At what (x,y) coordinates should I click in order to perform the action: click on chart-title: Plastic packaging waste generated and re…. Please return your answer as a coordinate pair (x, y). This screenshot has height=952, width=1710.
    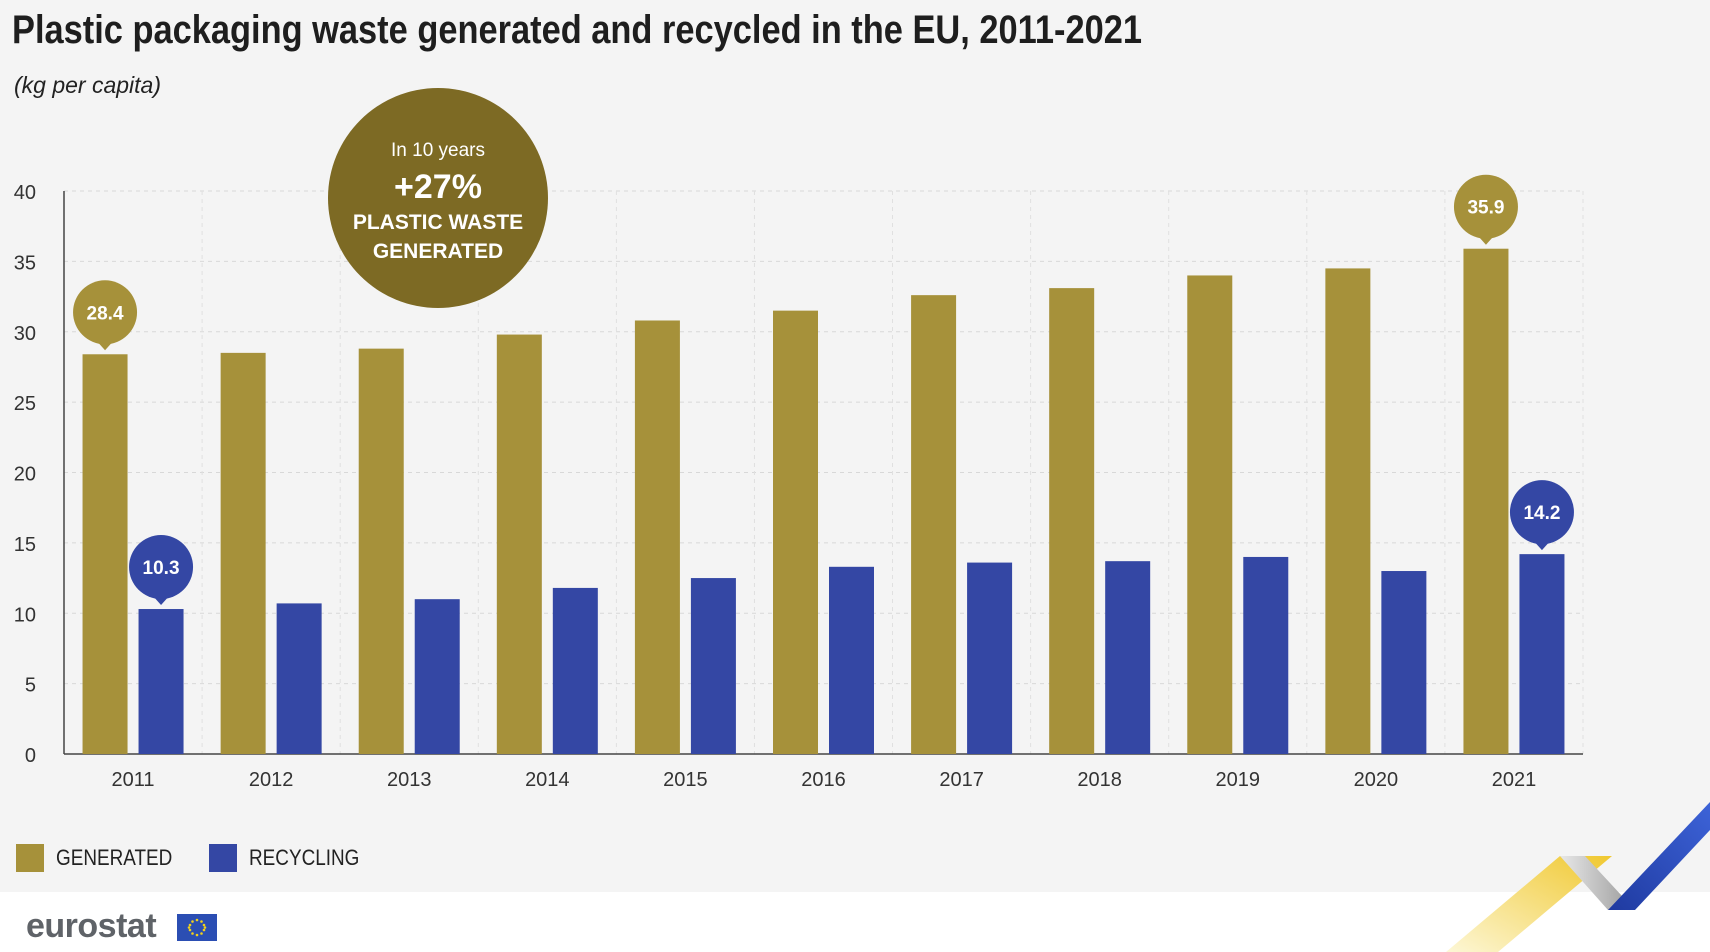
    Looking at the image, I should click on (577, 30).